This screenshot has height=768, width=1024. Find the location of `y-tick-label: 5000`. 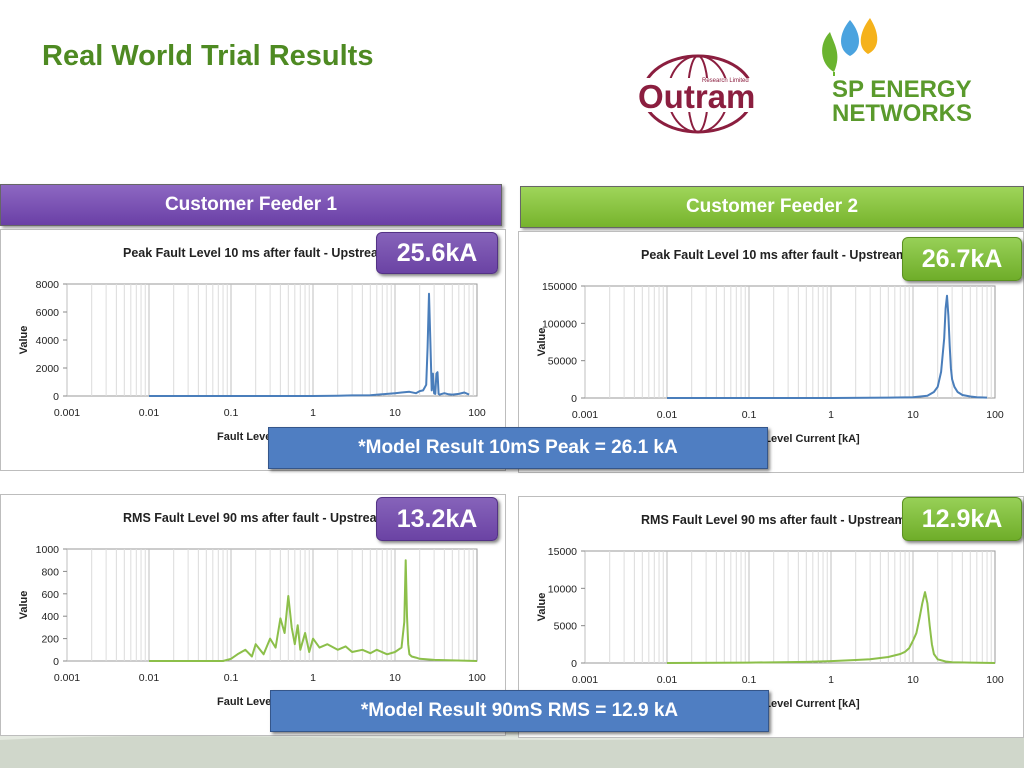

y-tick-label: 5000 is located at coordinates (566, 627).